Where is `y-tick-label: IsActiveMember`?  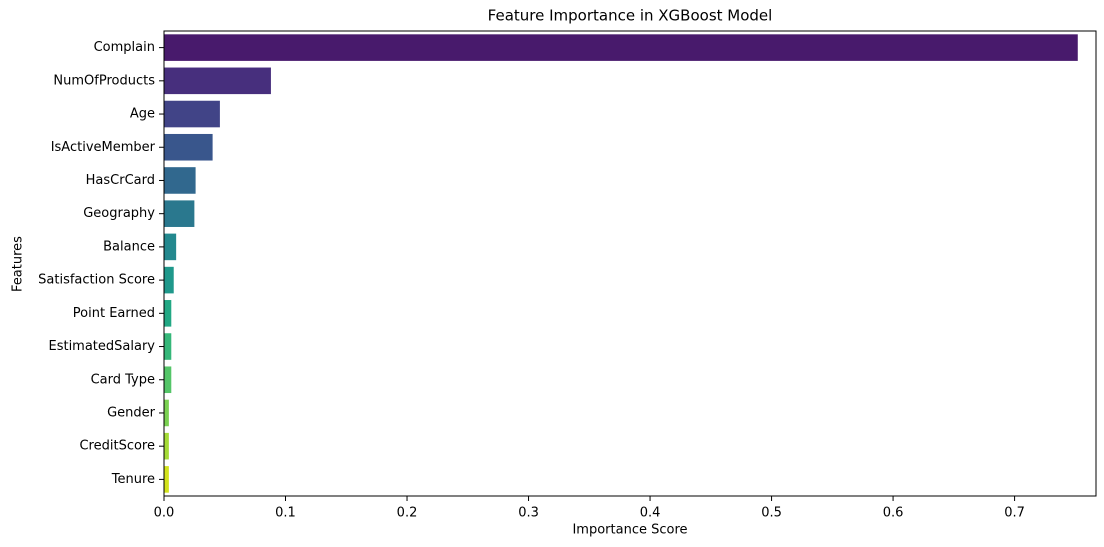
y-tick-label: IsActiveMember is located at coordinates (103, 147).